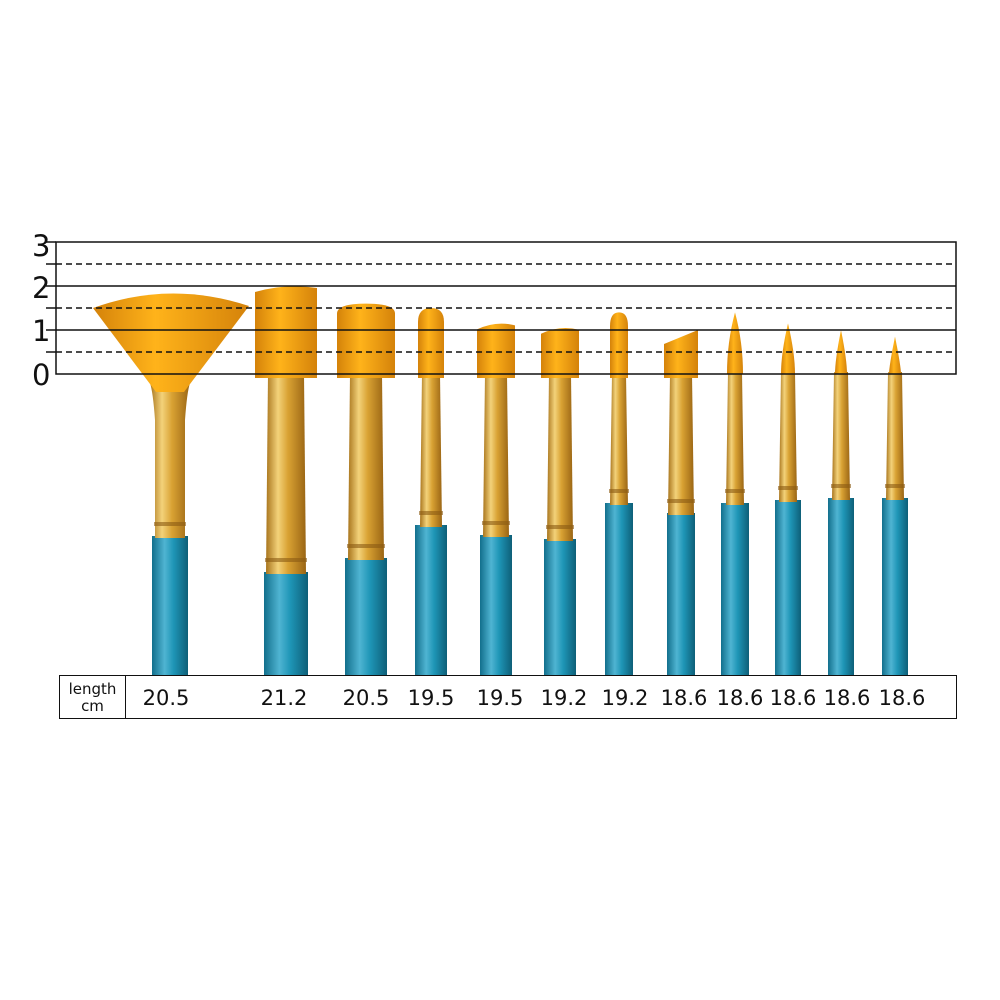 This screenshot has height=1000, width=1000. I want to click on paintbrush-filbert, so click(366, 489).